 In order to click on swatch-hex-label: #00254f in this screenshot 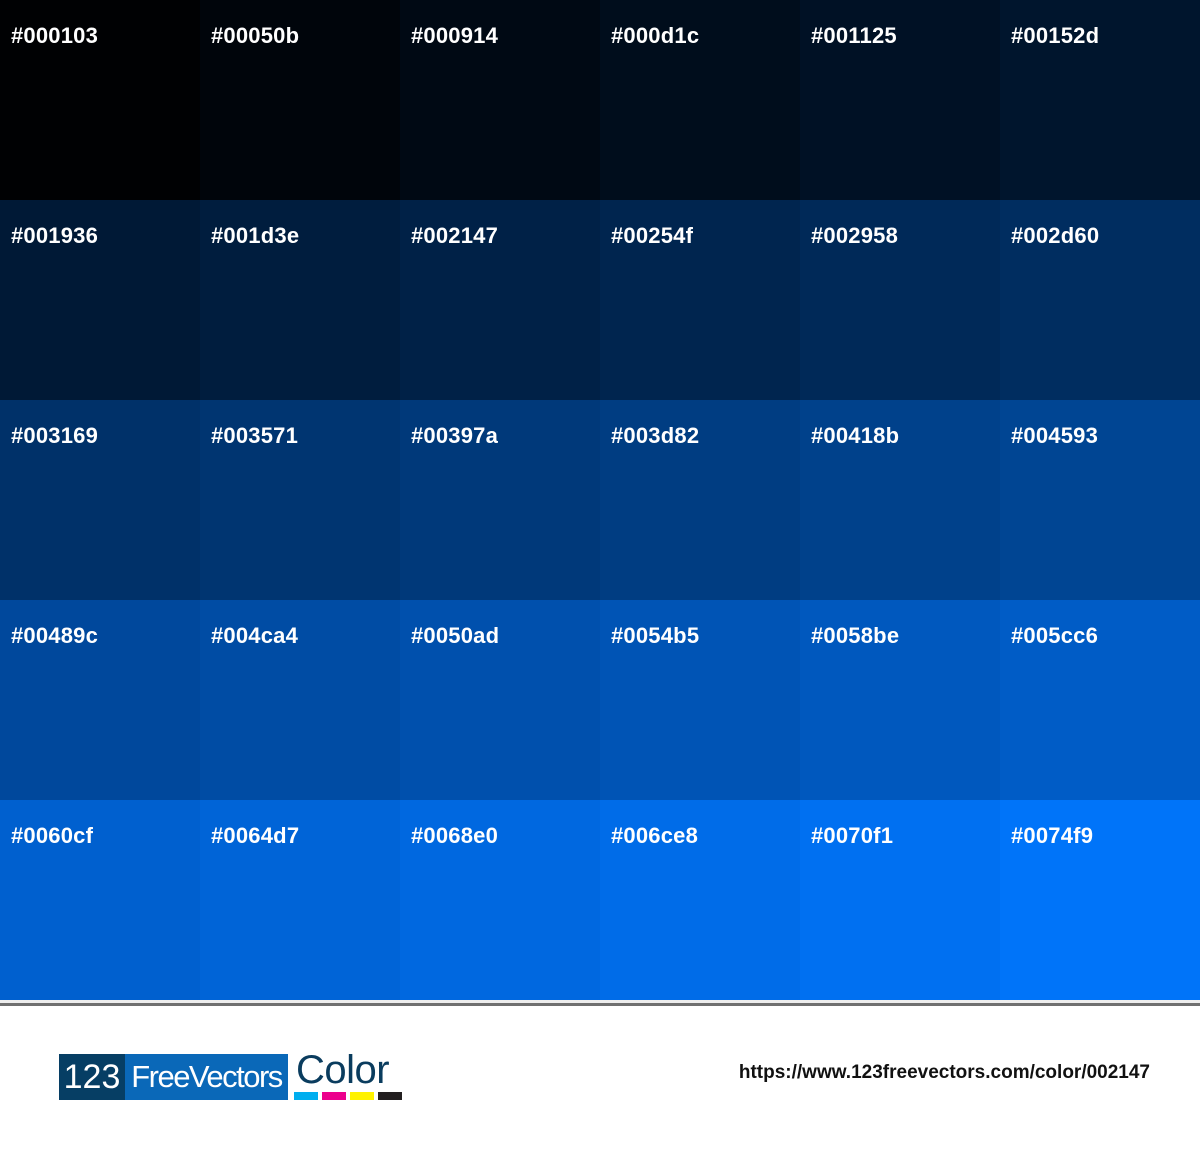, I will do `click(652, 235)`.